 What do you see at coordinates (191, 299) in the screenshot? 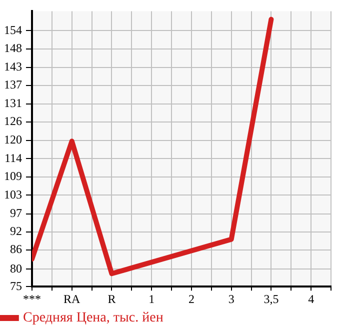
I see `x-tick-label: 2` at bounding box center [191, 299].